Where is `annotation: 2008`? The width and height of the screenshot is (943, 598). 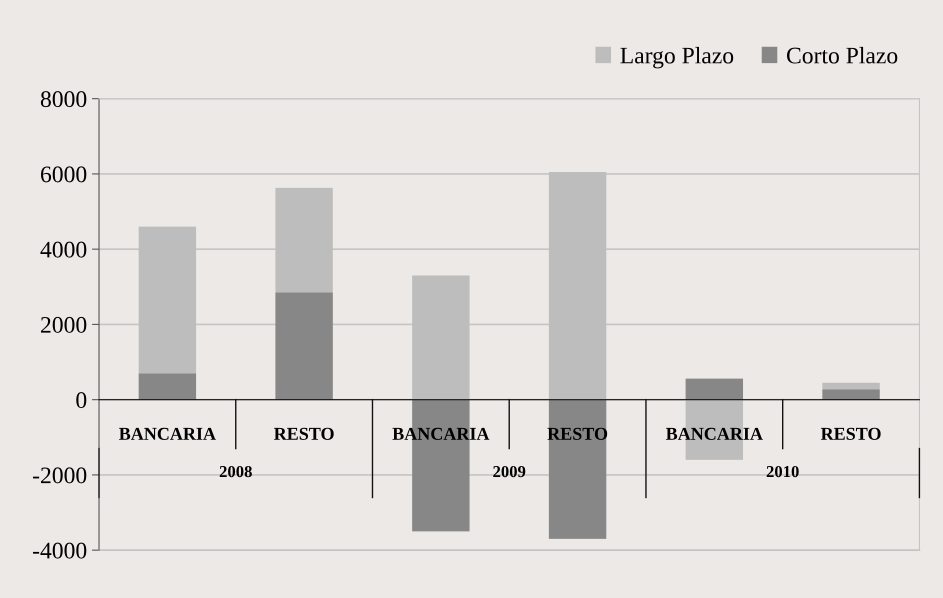 annotation: 2008 is located at coordinates (236, 472).